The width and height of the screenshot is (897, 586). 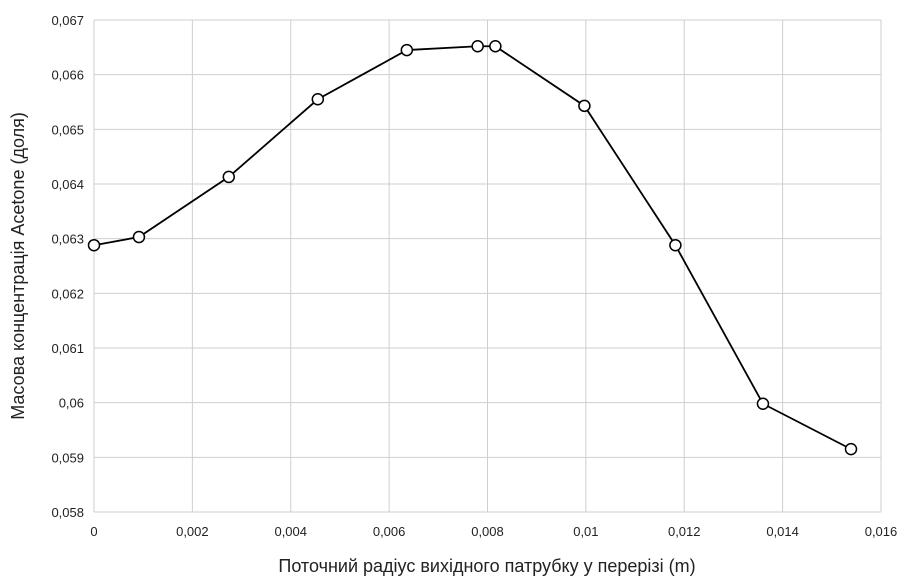 What do you see at coordinates (67, 75) in the screenshot?
I see `y-tick-label: 0,066` at bounding box center [67, 75].